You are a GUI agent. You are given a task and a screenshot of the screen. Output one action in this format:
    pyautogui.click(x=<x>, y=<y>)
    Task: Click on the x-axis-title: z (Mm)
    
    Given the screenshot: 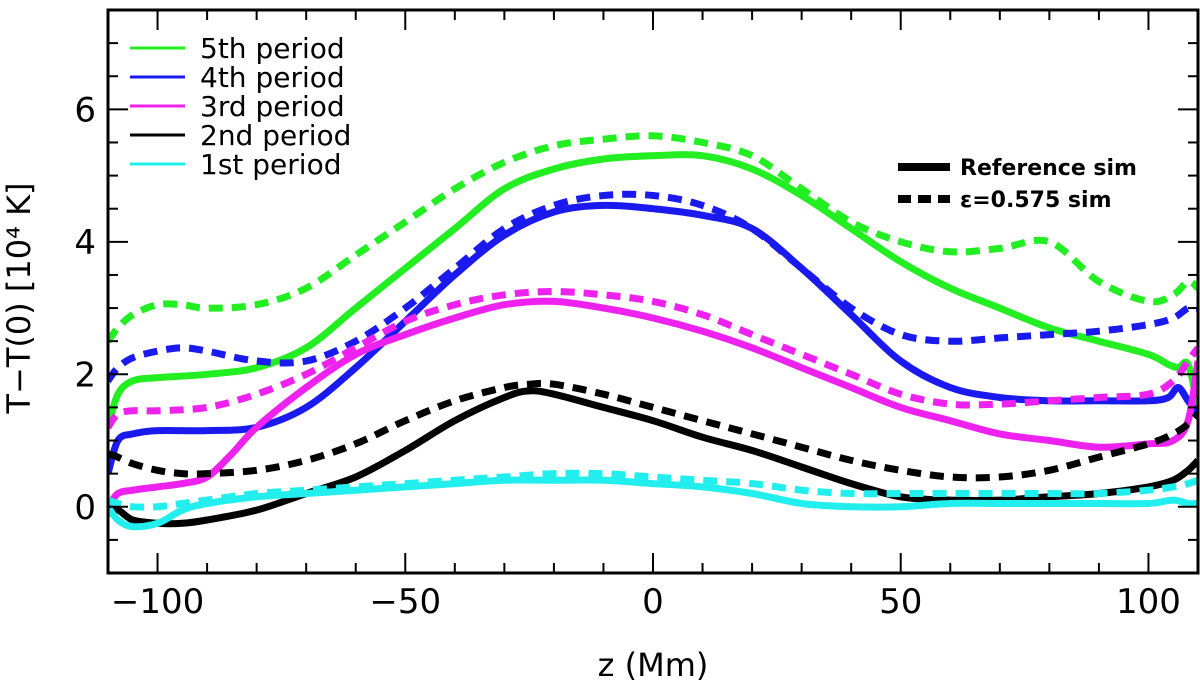 What is the action you would take?
    pyautogui.click(x=653, y=665)
    